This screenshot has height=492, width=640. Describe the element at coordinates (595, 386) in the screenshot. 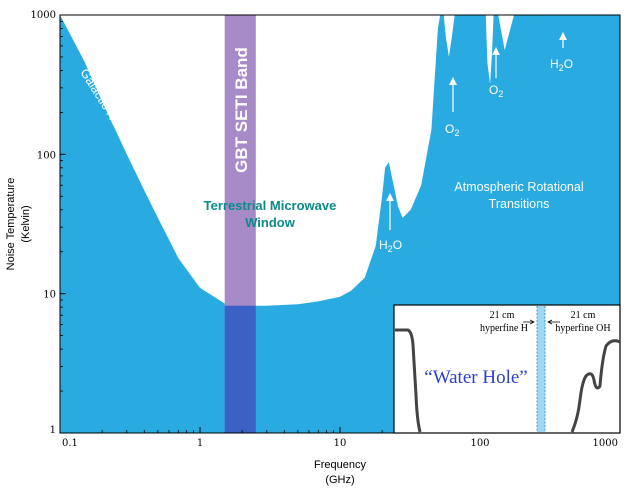

I see `inset-right-curve` at that location.